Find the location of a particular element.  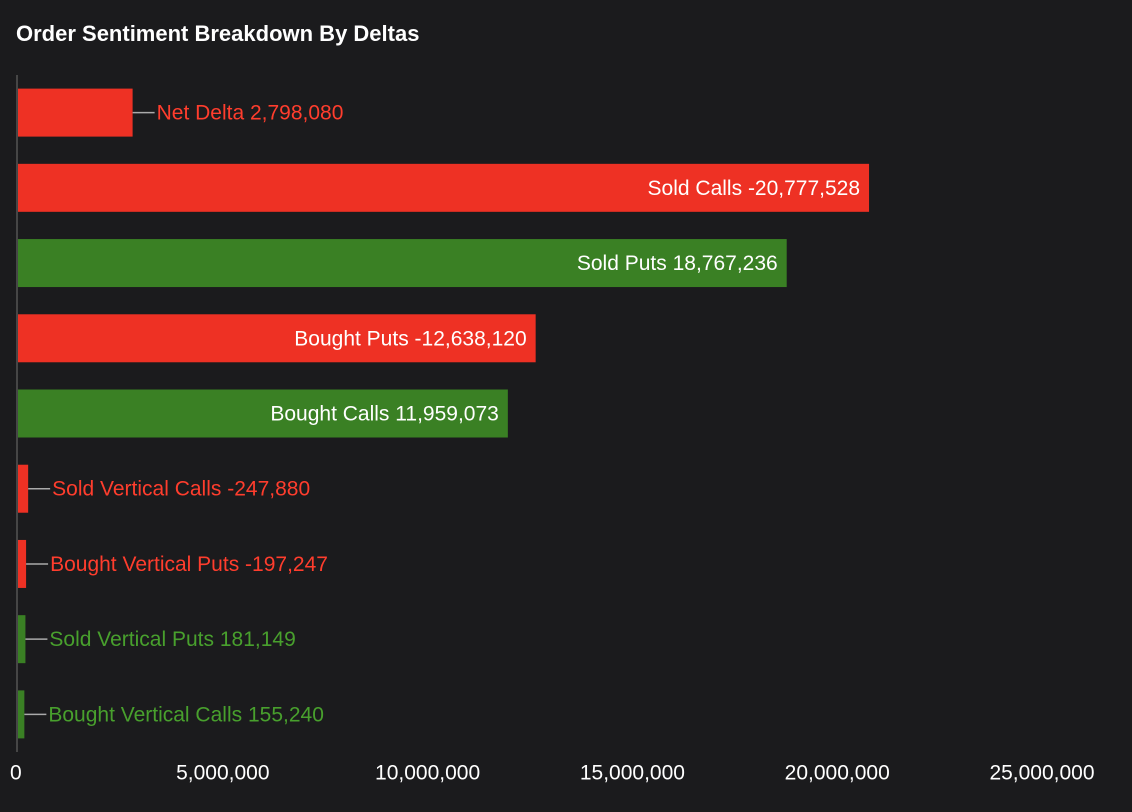

data-label: Sold Calls -20,777,528 is located at coordinates (754, 187).